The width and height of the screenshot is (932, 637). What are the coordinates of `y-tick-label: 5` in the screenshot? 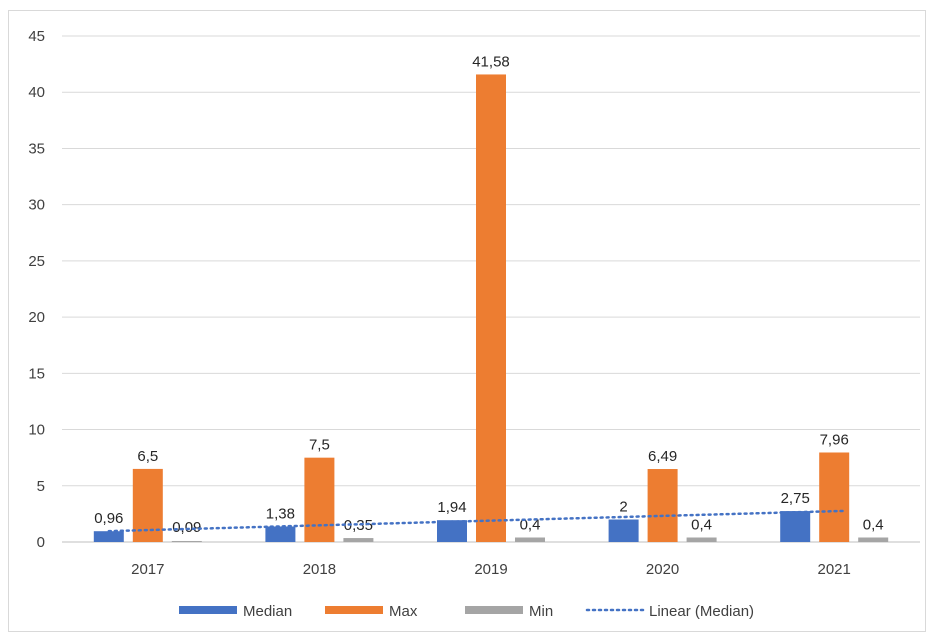 It's located at (41, 486).